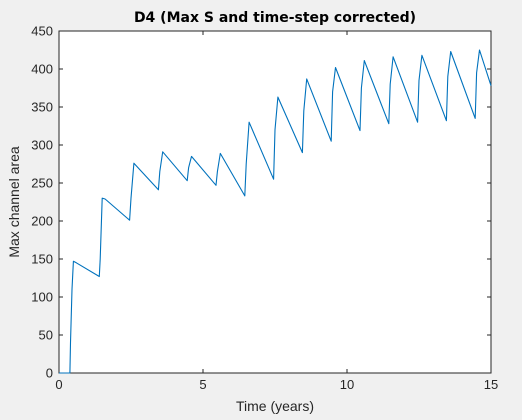 The width and height of the screenshot is (522, 420). What do you see at coordinates (42, 31) in the screenshot?
I see `y-tick-label: 450` at bounding box center [42, 31].